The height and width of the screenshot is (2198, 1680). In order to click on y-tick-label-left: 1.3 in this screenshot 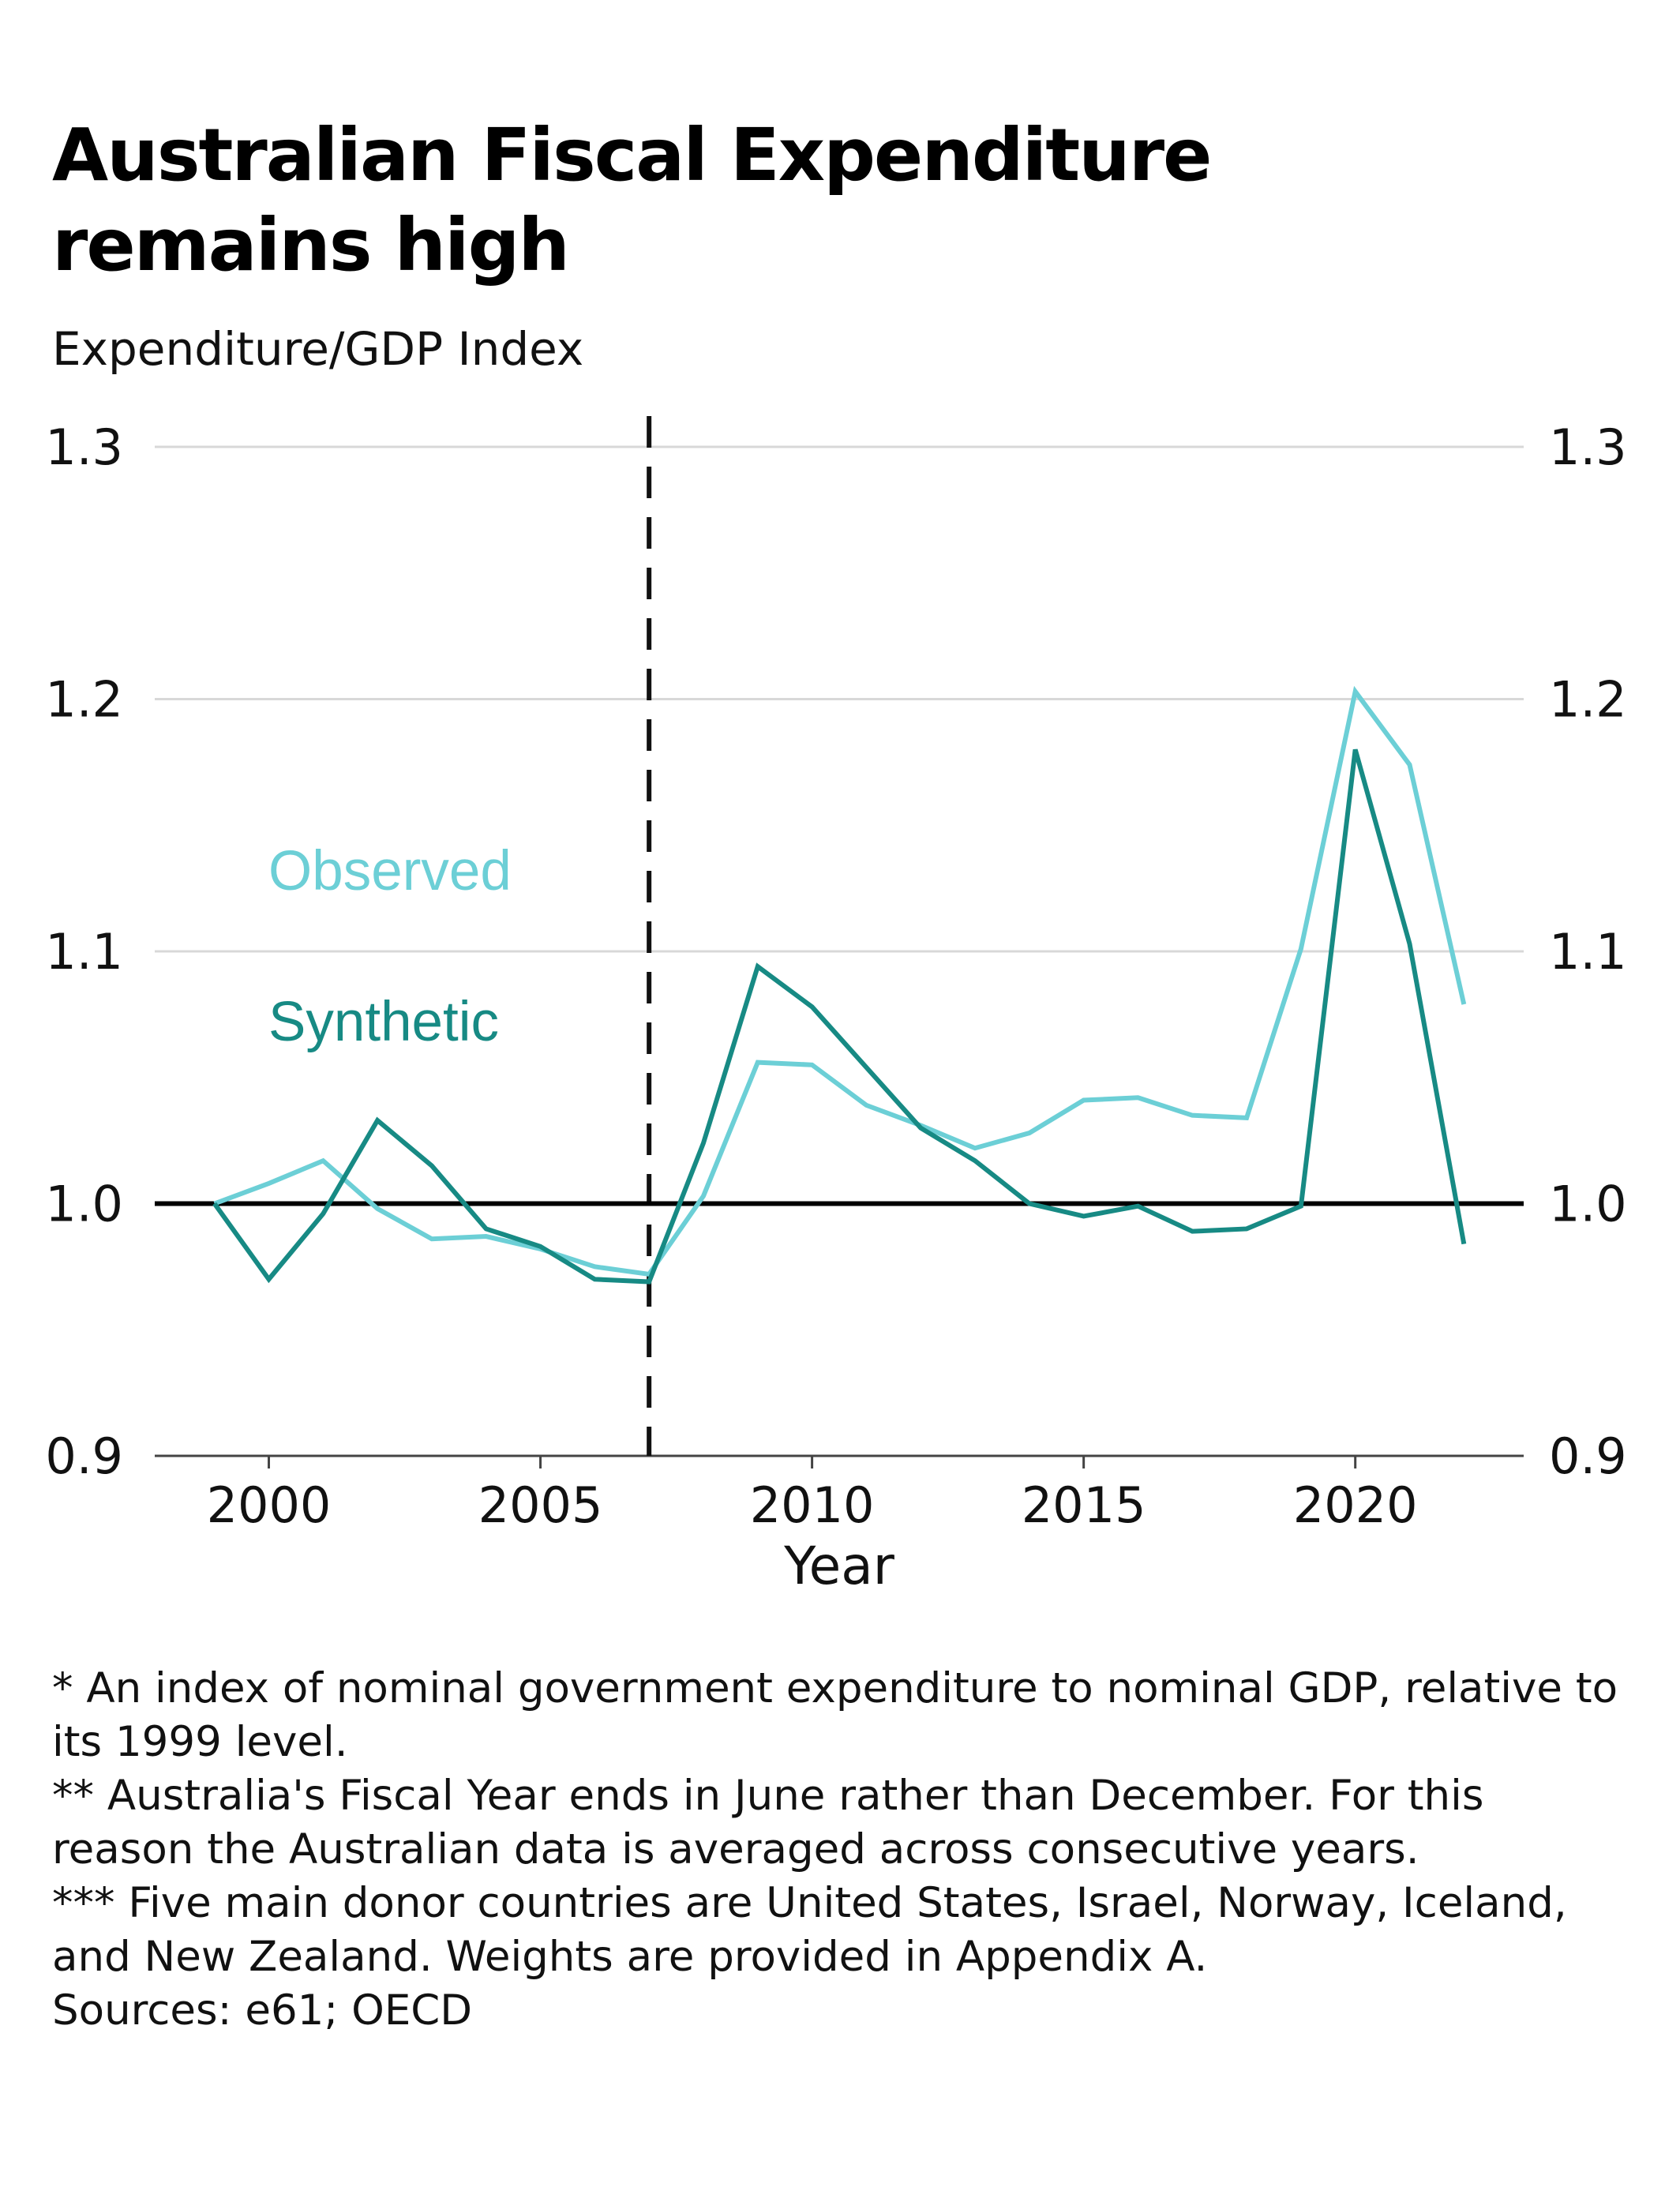, I will do `click(84, 447)`.